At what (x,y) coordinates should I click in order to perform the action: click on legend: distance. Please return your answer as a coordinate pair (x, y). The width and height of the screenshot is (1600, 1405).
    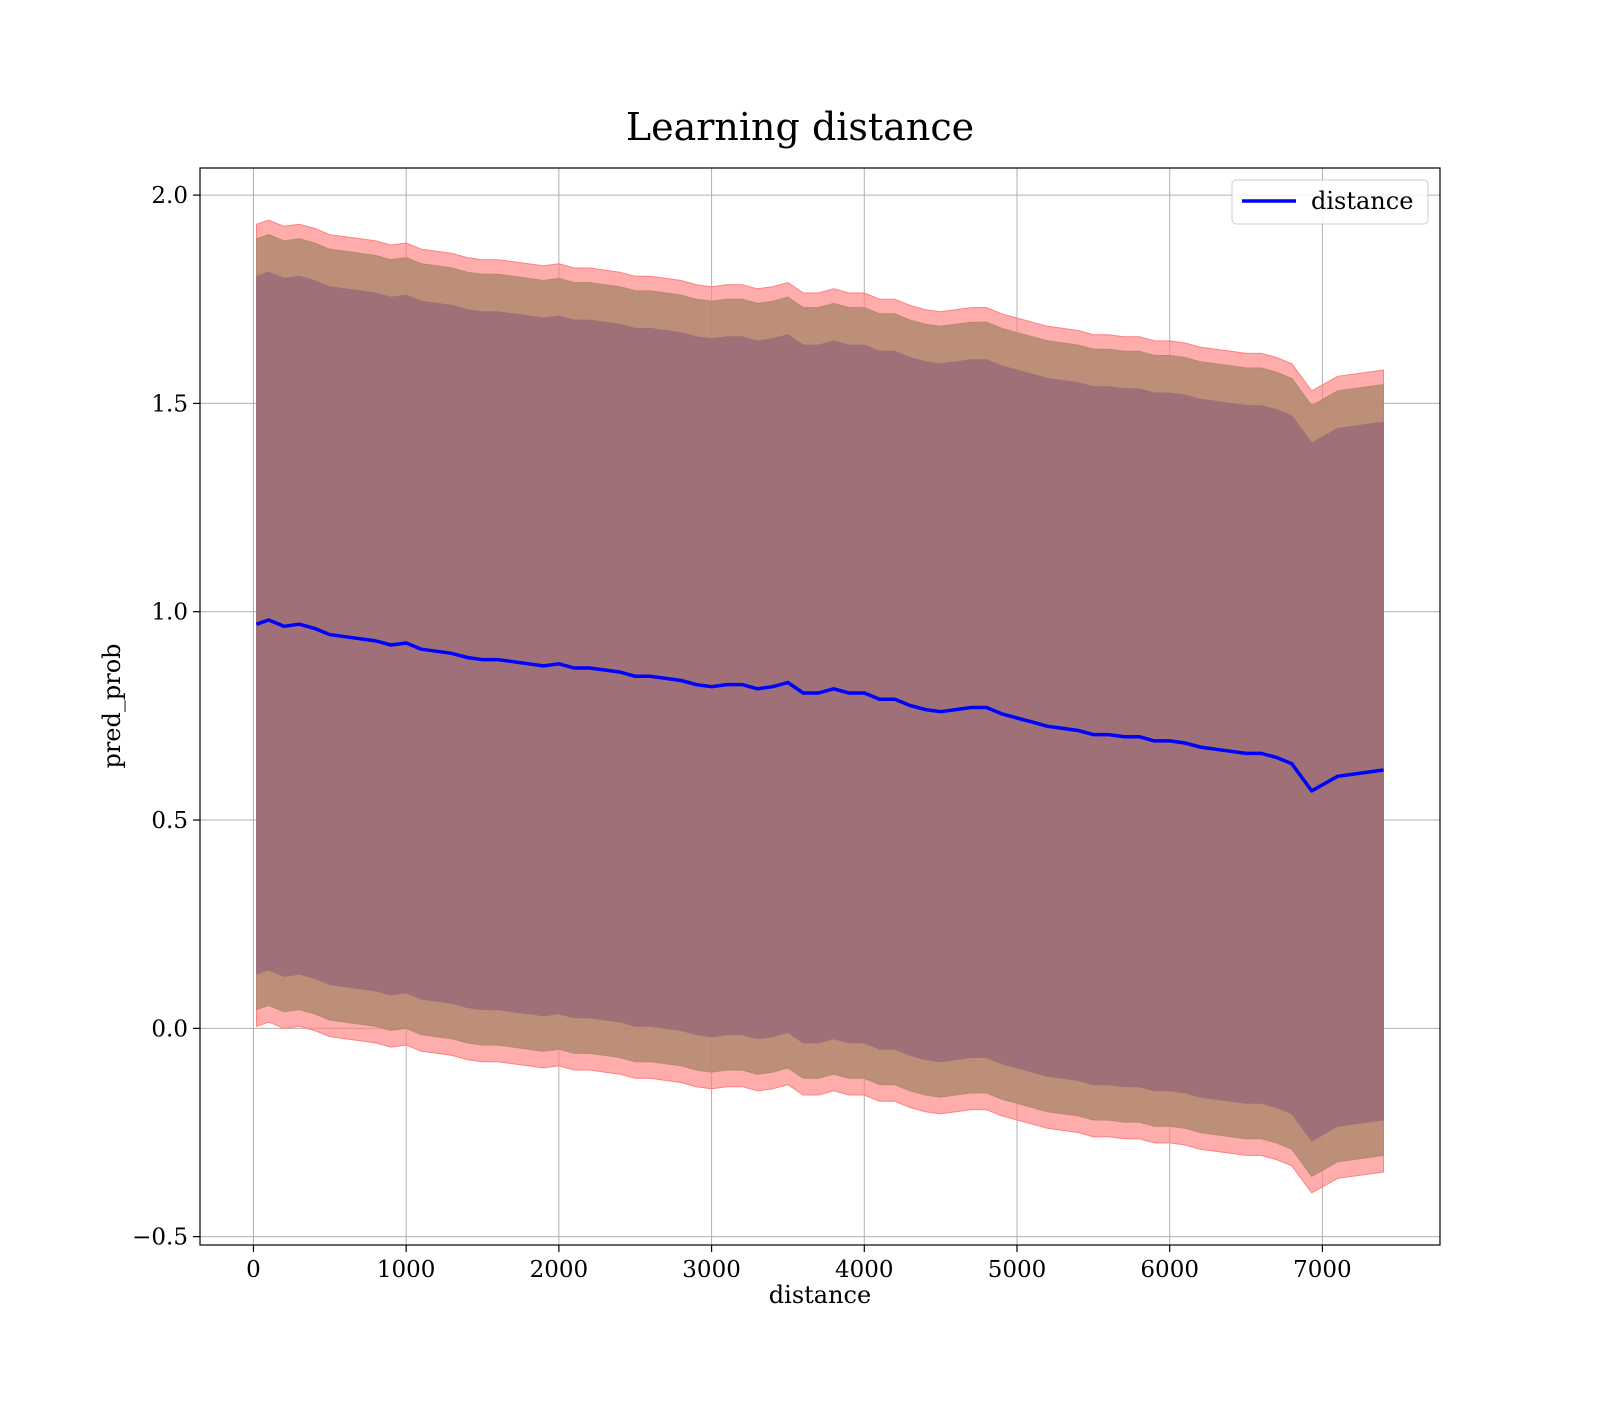
    Looking at the image, I should click on (1330, 202).